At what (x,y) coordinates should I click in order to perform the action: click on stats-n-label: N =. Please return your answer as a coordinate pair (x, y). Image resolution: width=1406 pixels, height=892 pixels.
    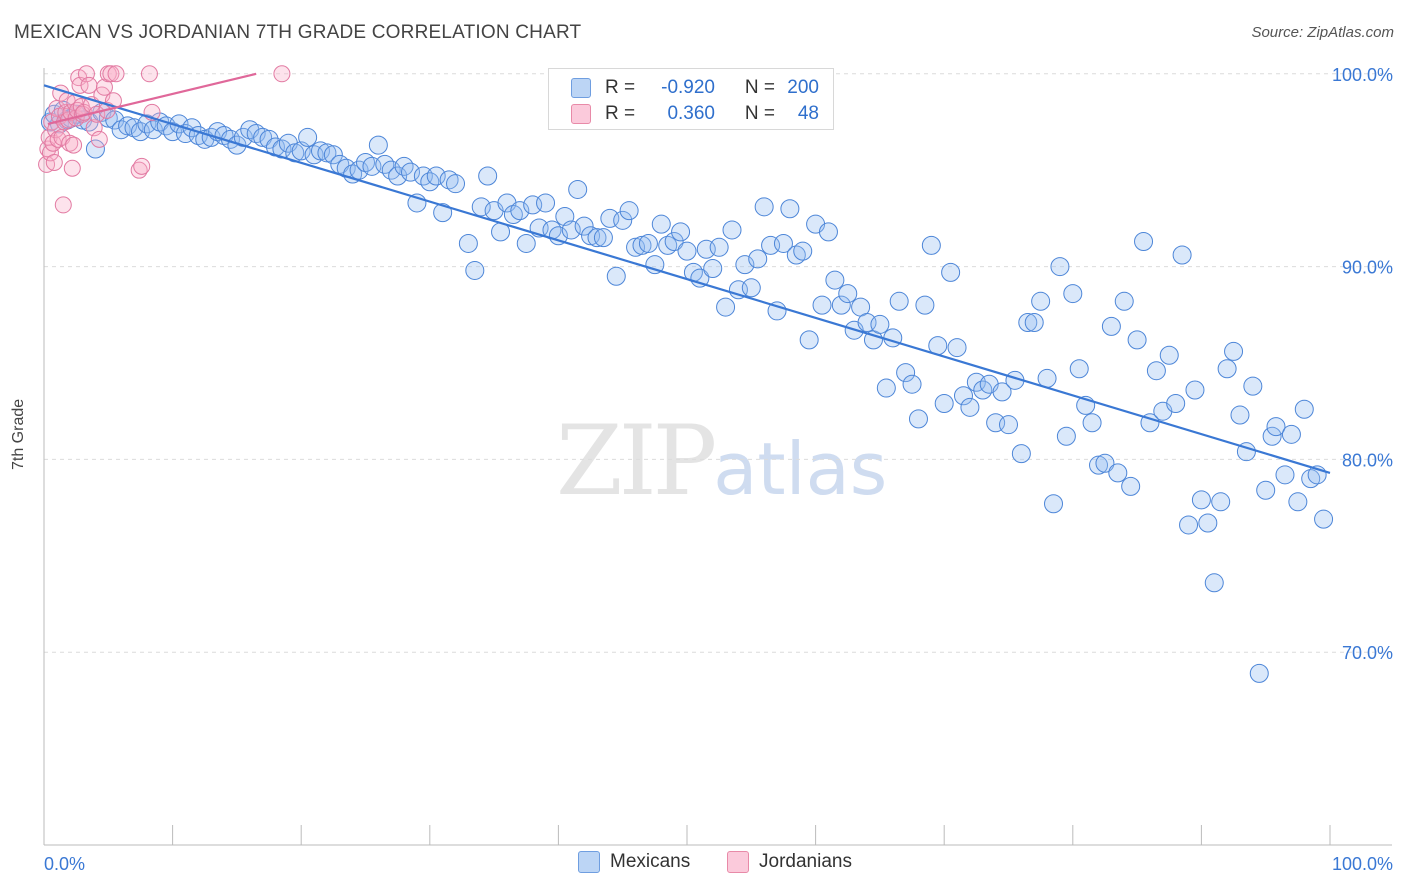
    Looking at the image, I should click on (759, 87).